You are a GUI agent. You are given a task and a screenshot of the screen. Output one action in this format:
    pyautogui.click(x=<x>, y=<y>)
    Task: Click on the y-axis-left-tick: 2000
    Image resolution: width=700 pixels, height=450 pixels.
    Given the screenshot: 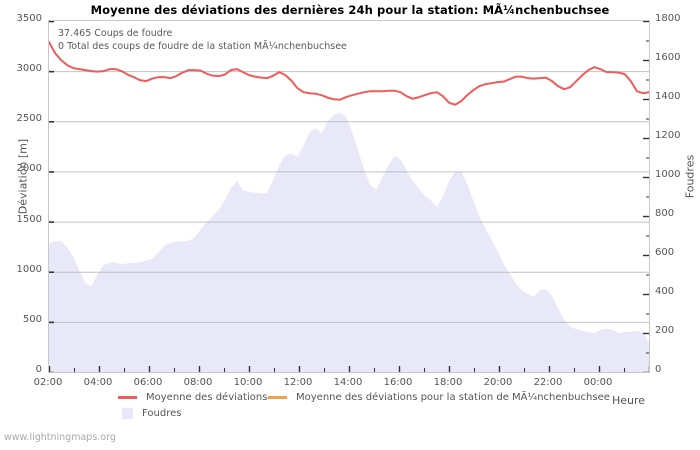 What is the action you would take?
    pyautogui.click(x=29, y=169)
    